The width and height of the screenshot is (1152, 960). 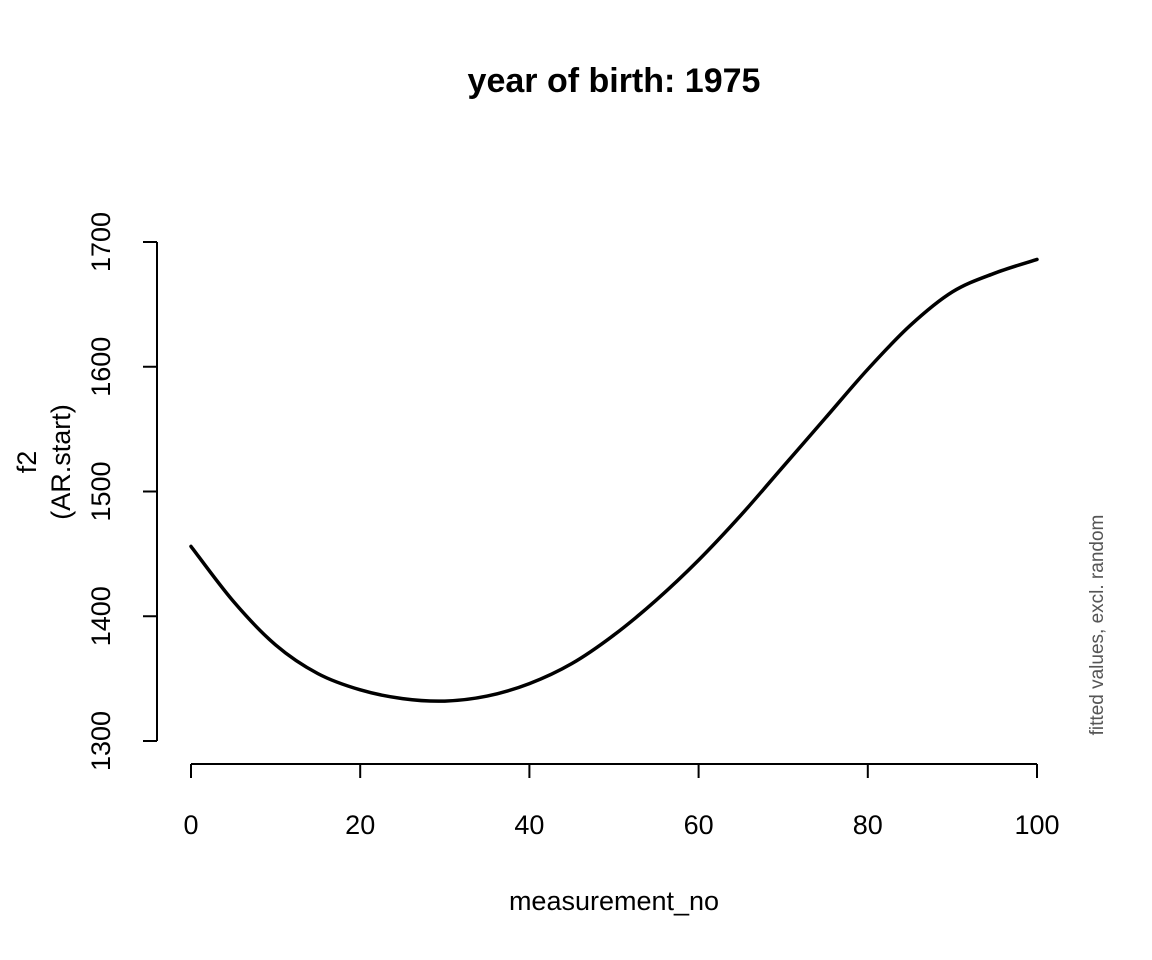 I want to click on x-tick-label: 100, so click(x=1036, y=825).